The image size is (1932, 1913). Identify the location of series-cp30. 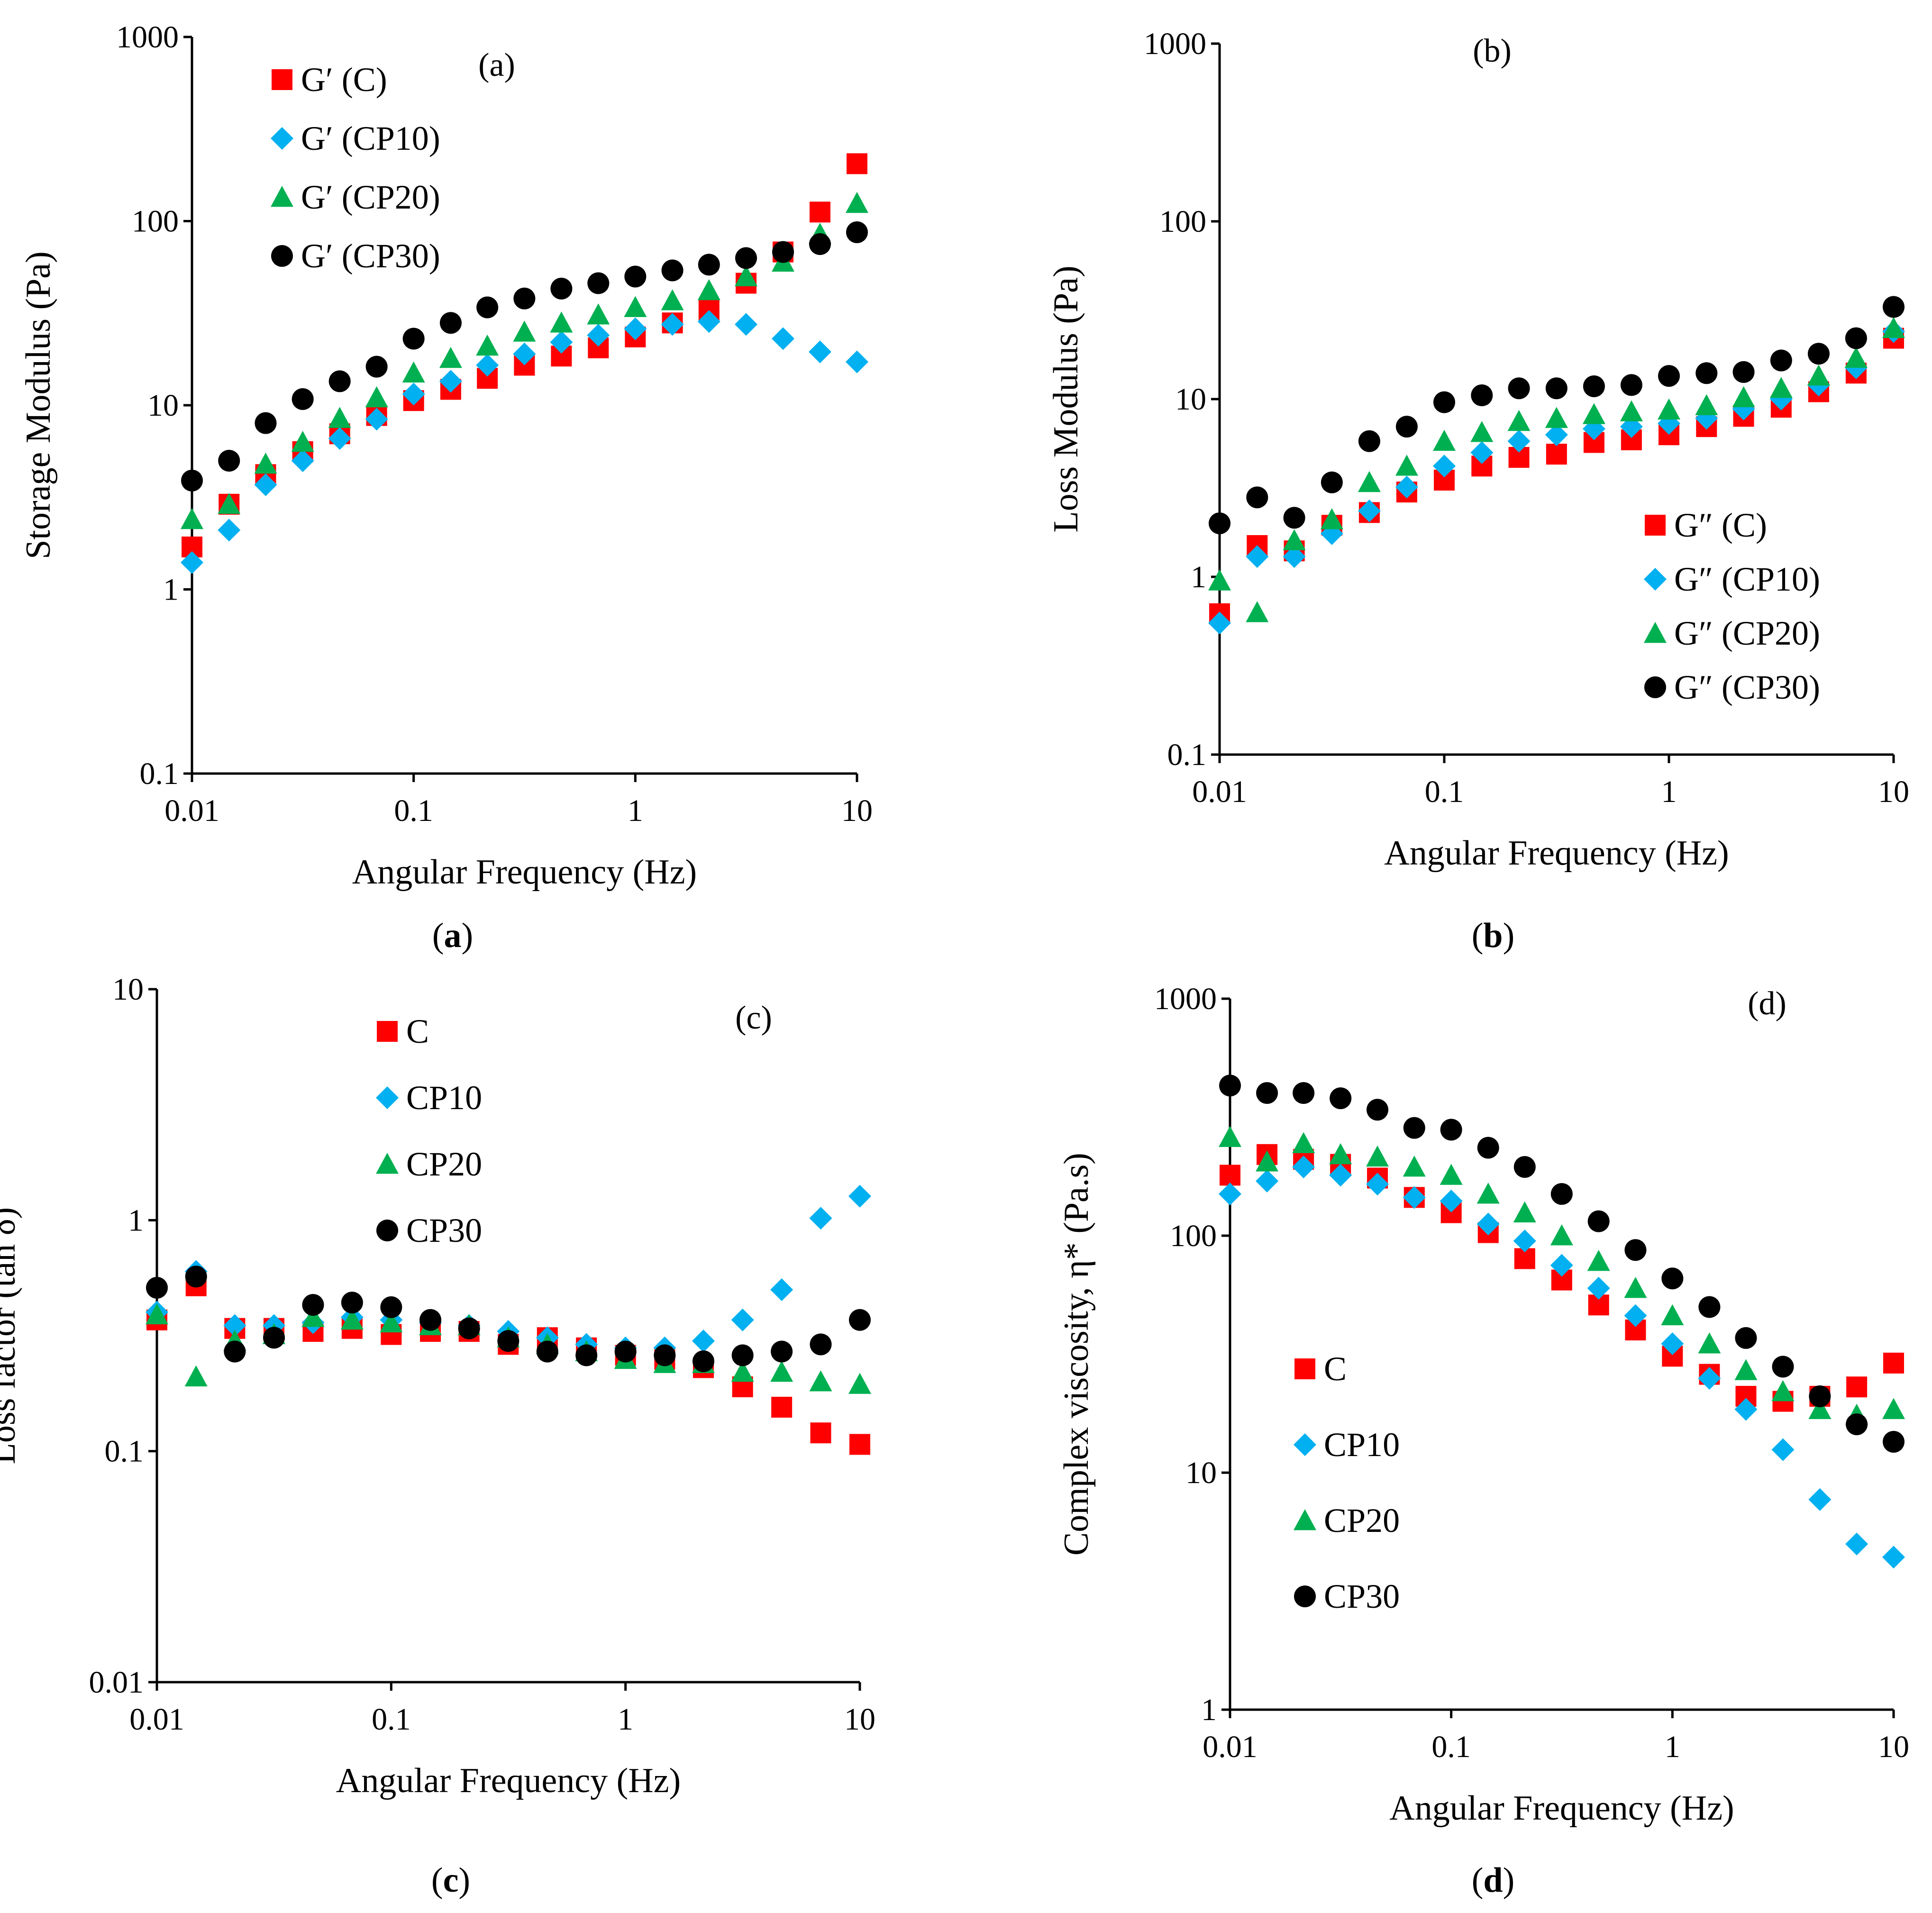
(509, 1319).